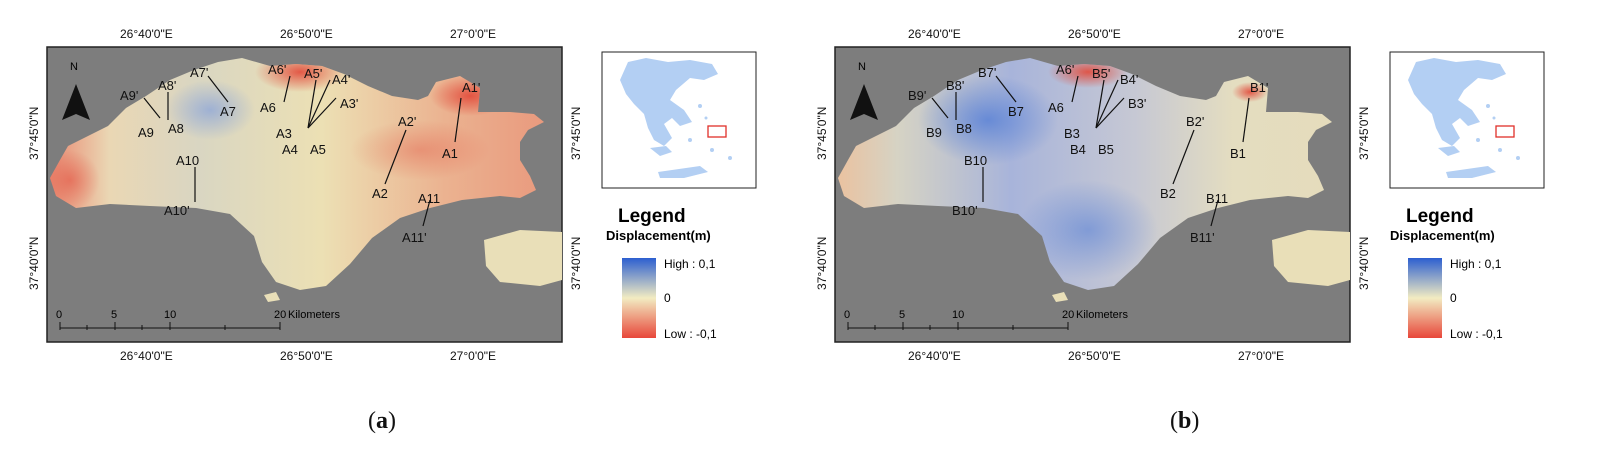 The width and height of the screenshot is (1600, 464). What do you see at coordinates (934, 132) in the screenshot?
I see `profile-label: B9` at bounding box center [934, 132].